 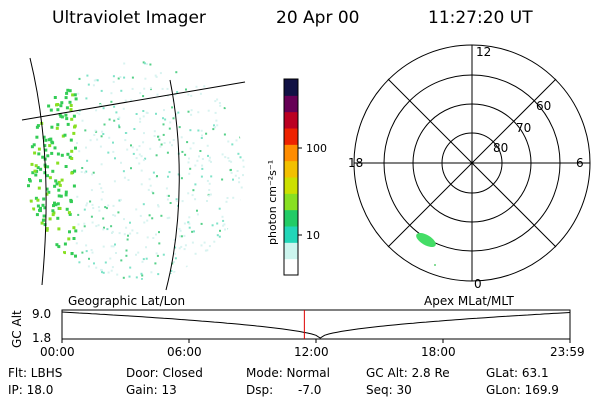 I want to click on colorbar: 100 10 photon cm⁻²s⁻¹, so click(x=296, y=177).